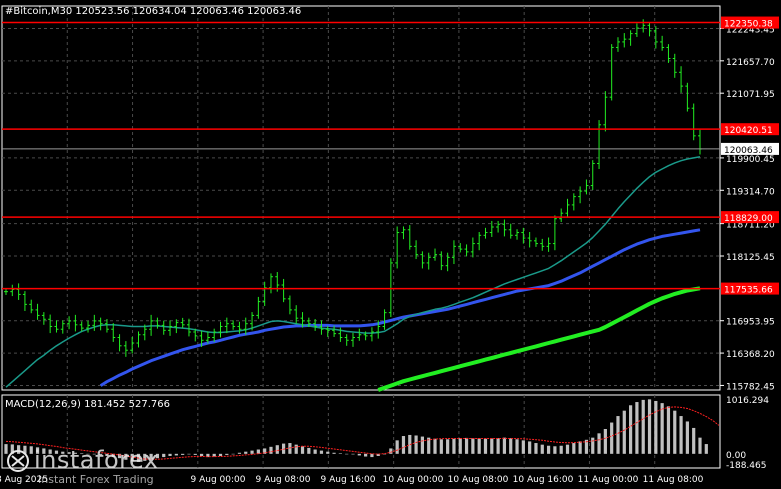 This screenshot has width=781, height=489. What do you see at coordinates (750, 387) in the screenshot?
I see `price-tick-label: 115782.45` at bounding box center [750, 387].